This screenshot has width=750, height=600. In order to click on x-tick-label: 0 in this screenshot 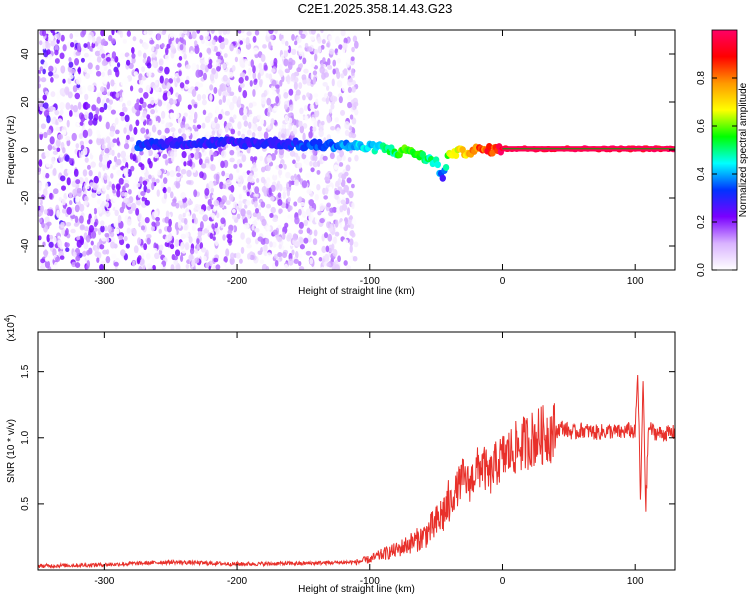, I will do `click(503, 281)`.